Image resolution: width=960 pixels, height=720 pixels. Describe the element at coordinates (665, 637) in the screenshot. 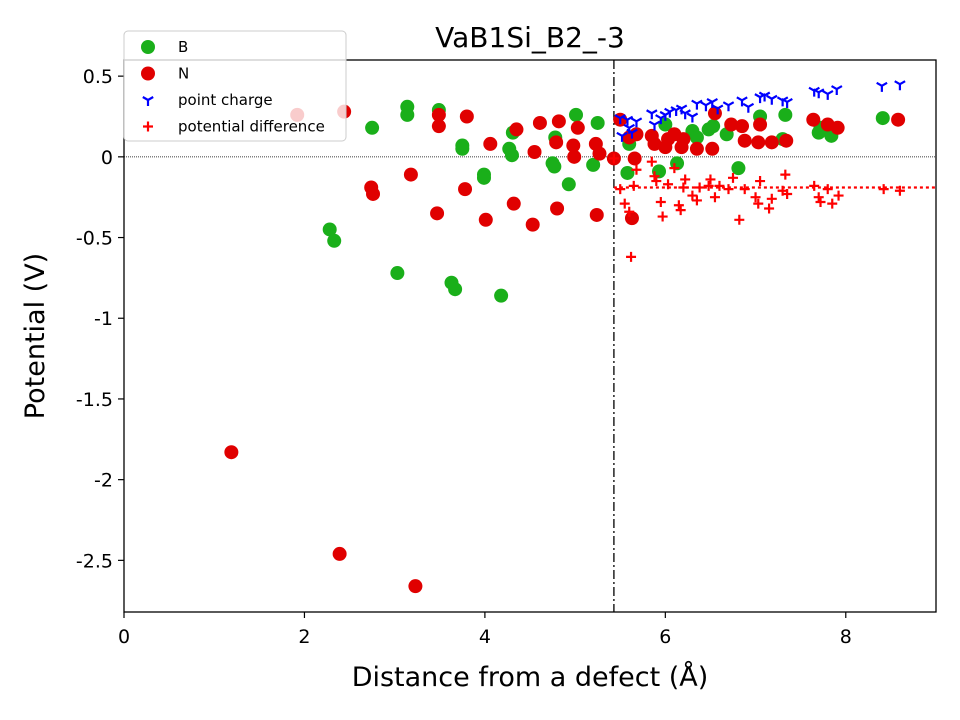

I see `x-tick-label: 6` at that location.